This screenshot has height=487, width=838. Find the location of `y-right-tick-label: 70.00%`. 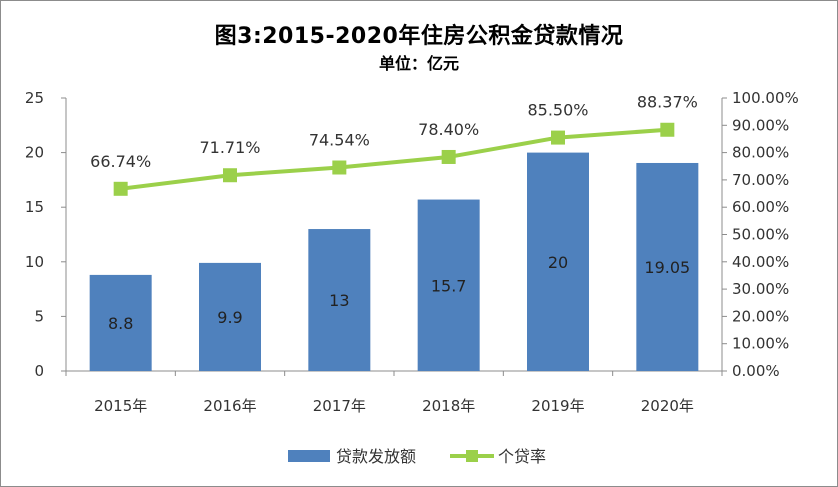

y-right-tick-label: 70.00% is located at coordinates (760, 180).